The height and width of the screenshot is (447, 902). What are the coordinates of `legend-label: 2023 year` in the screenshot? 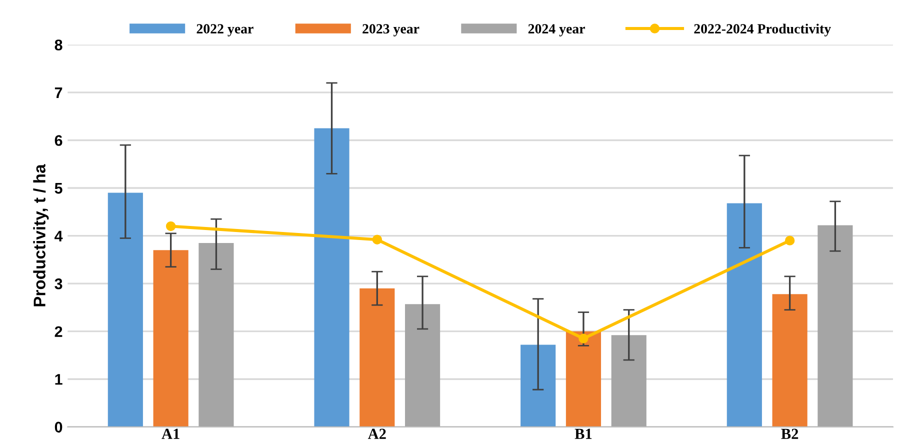 It's located at (391, 30).